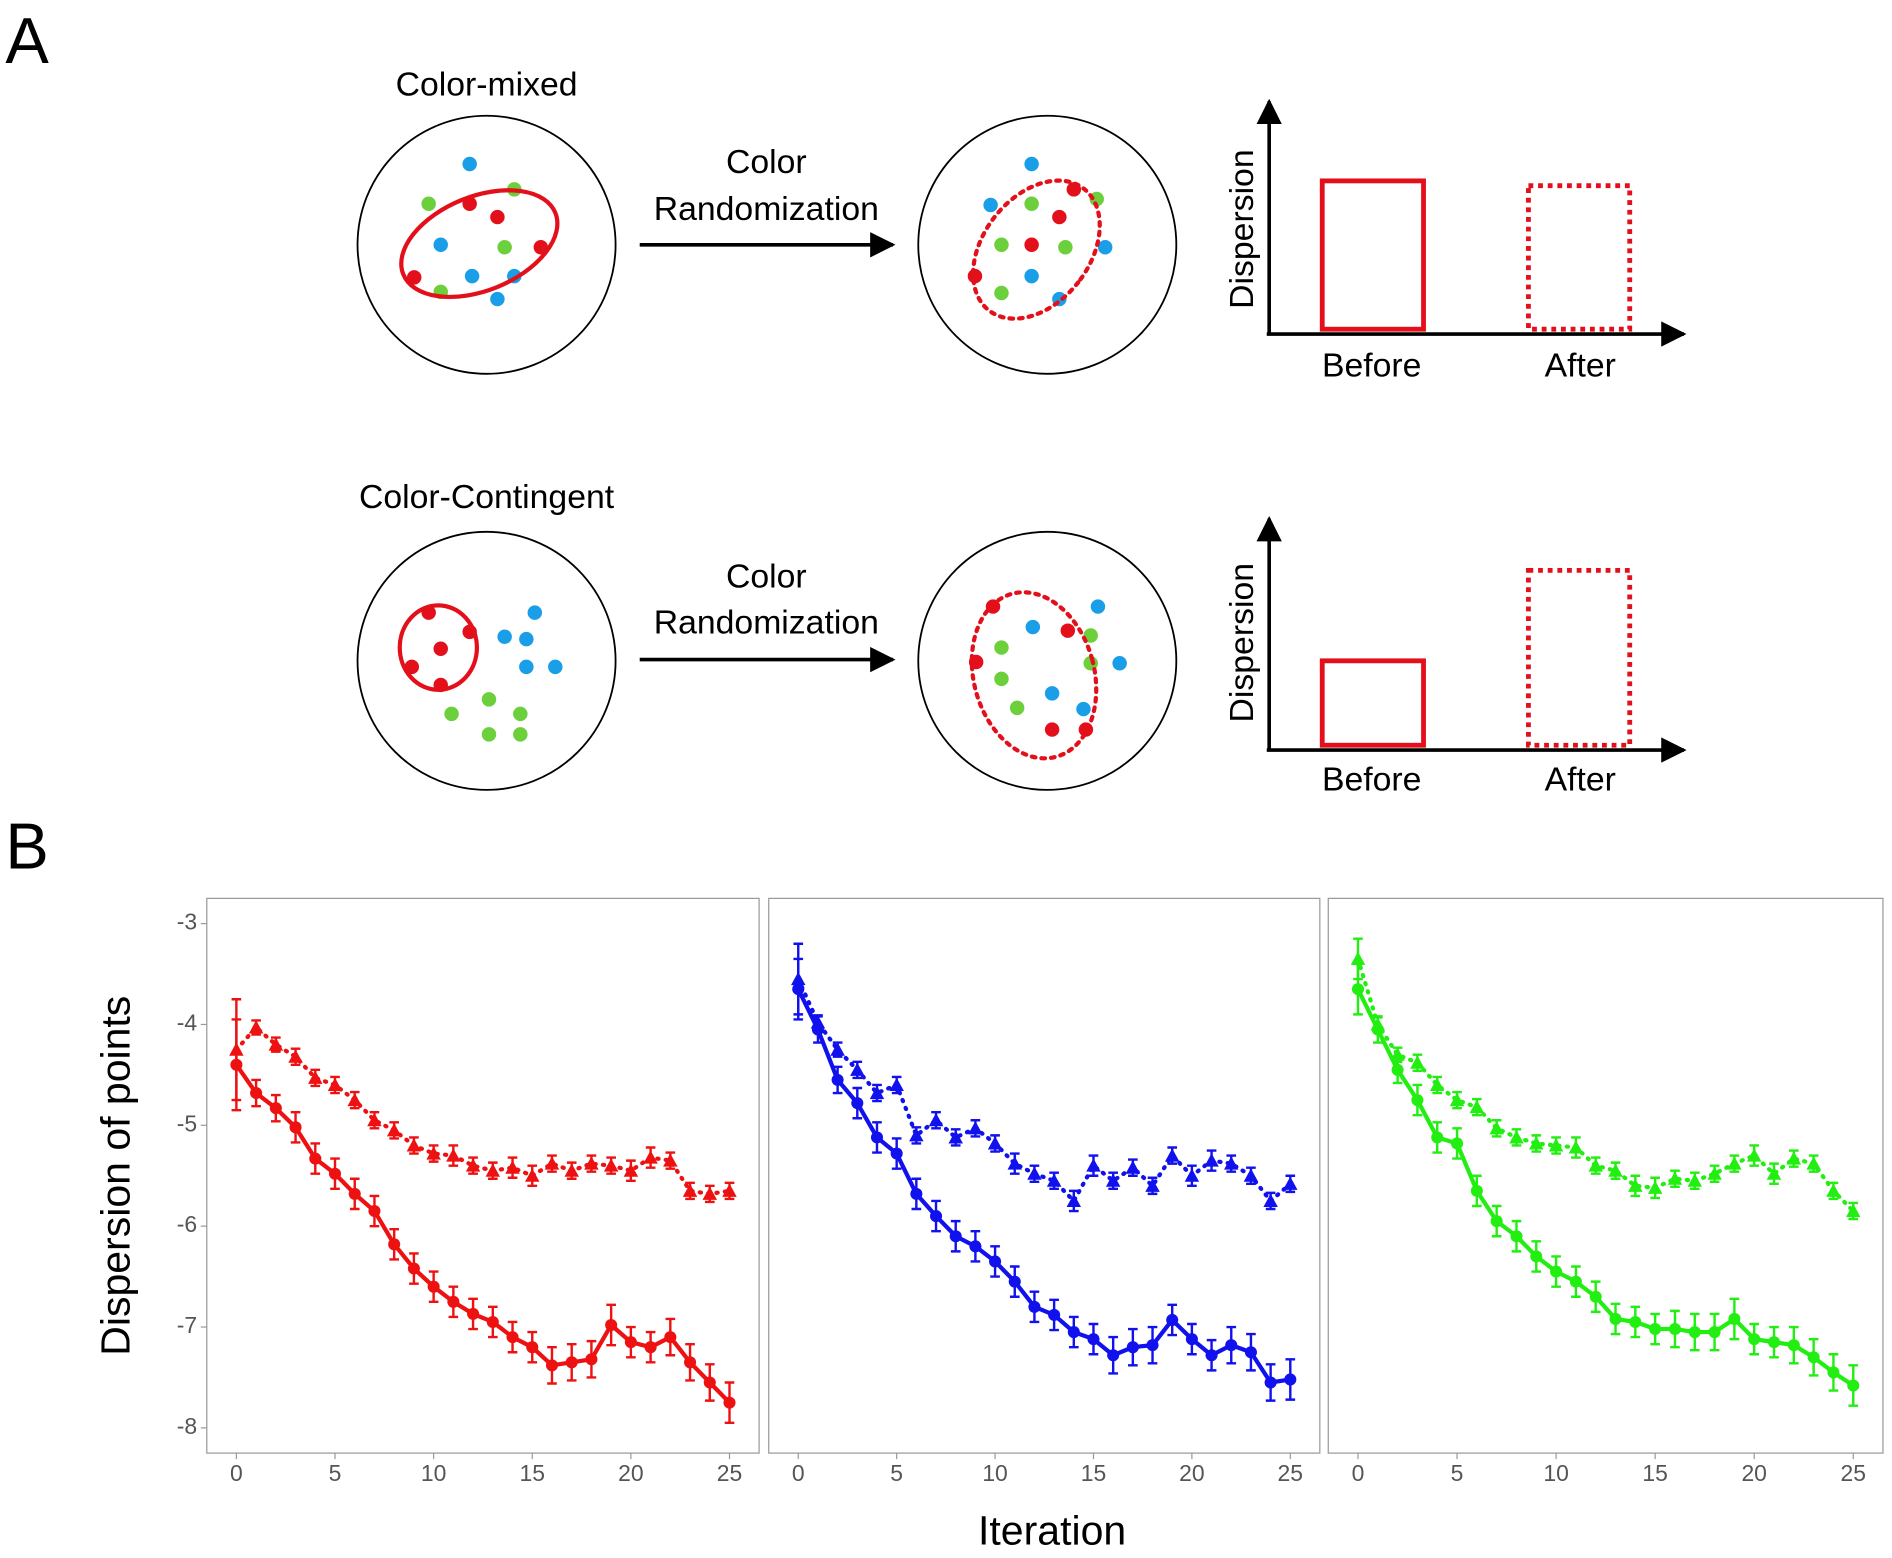 The width and height of the screenshot is (1892, 1558). I want to click on series, so click(1044, 1179).